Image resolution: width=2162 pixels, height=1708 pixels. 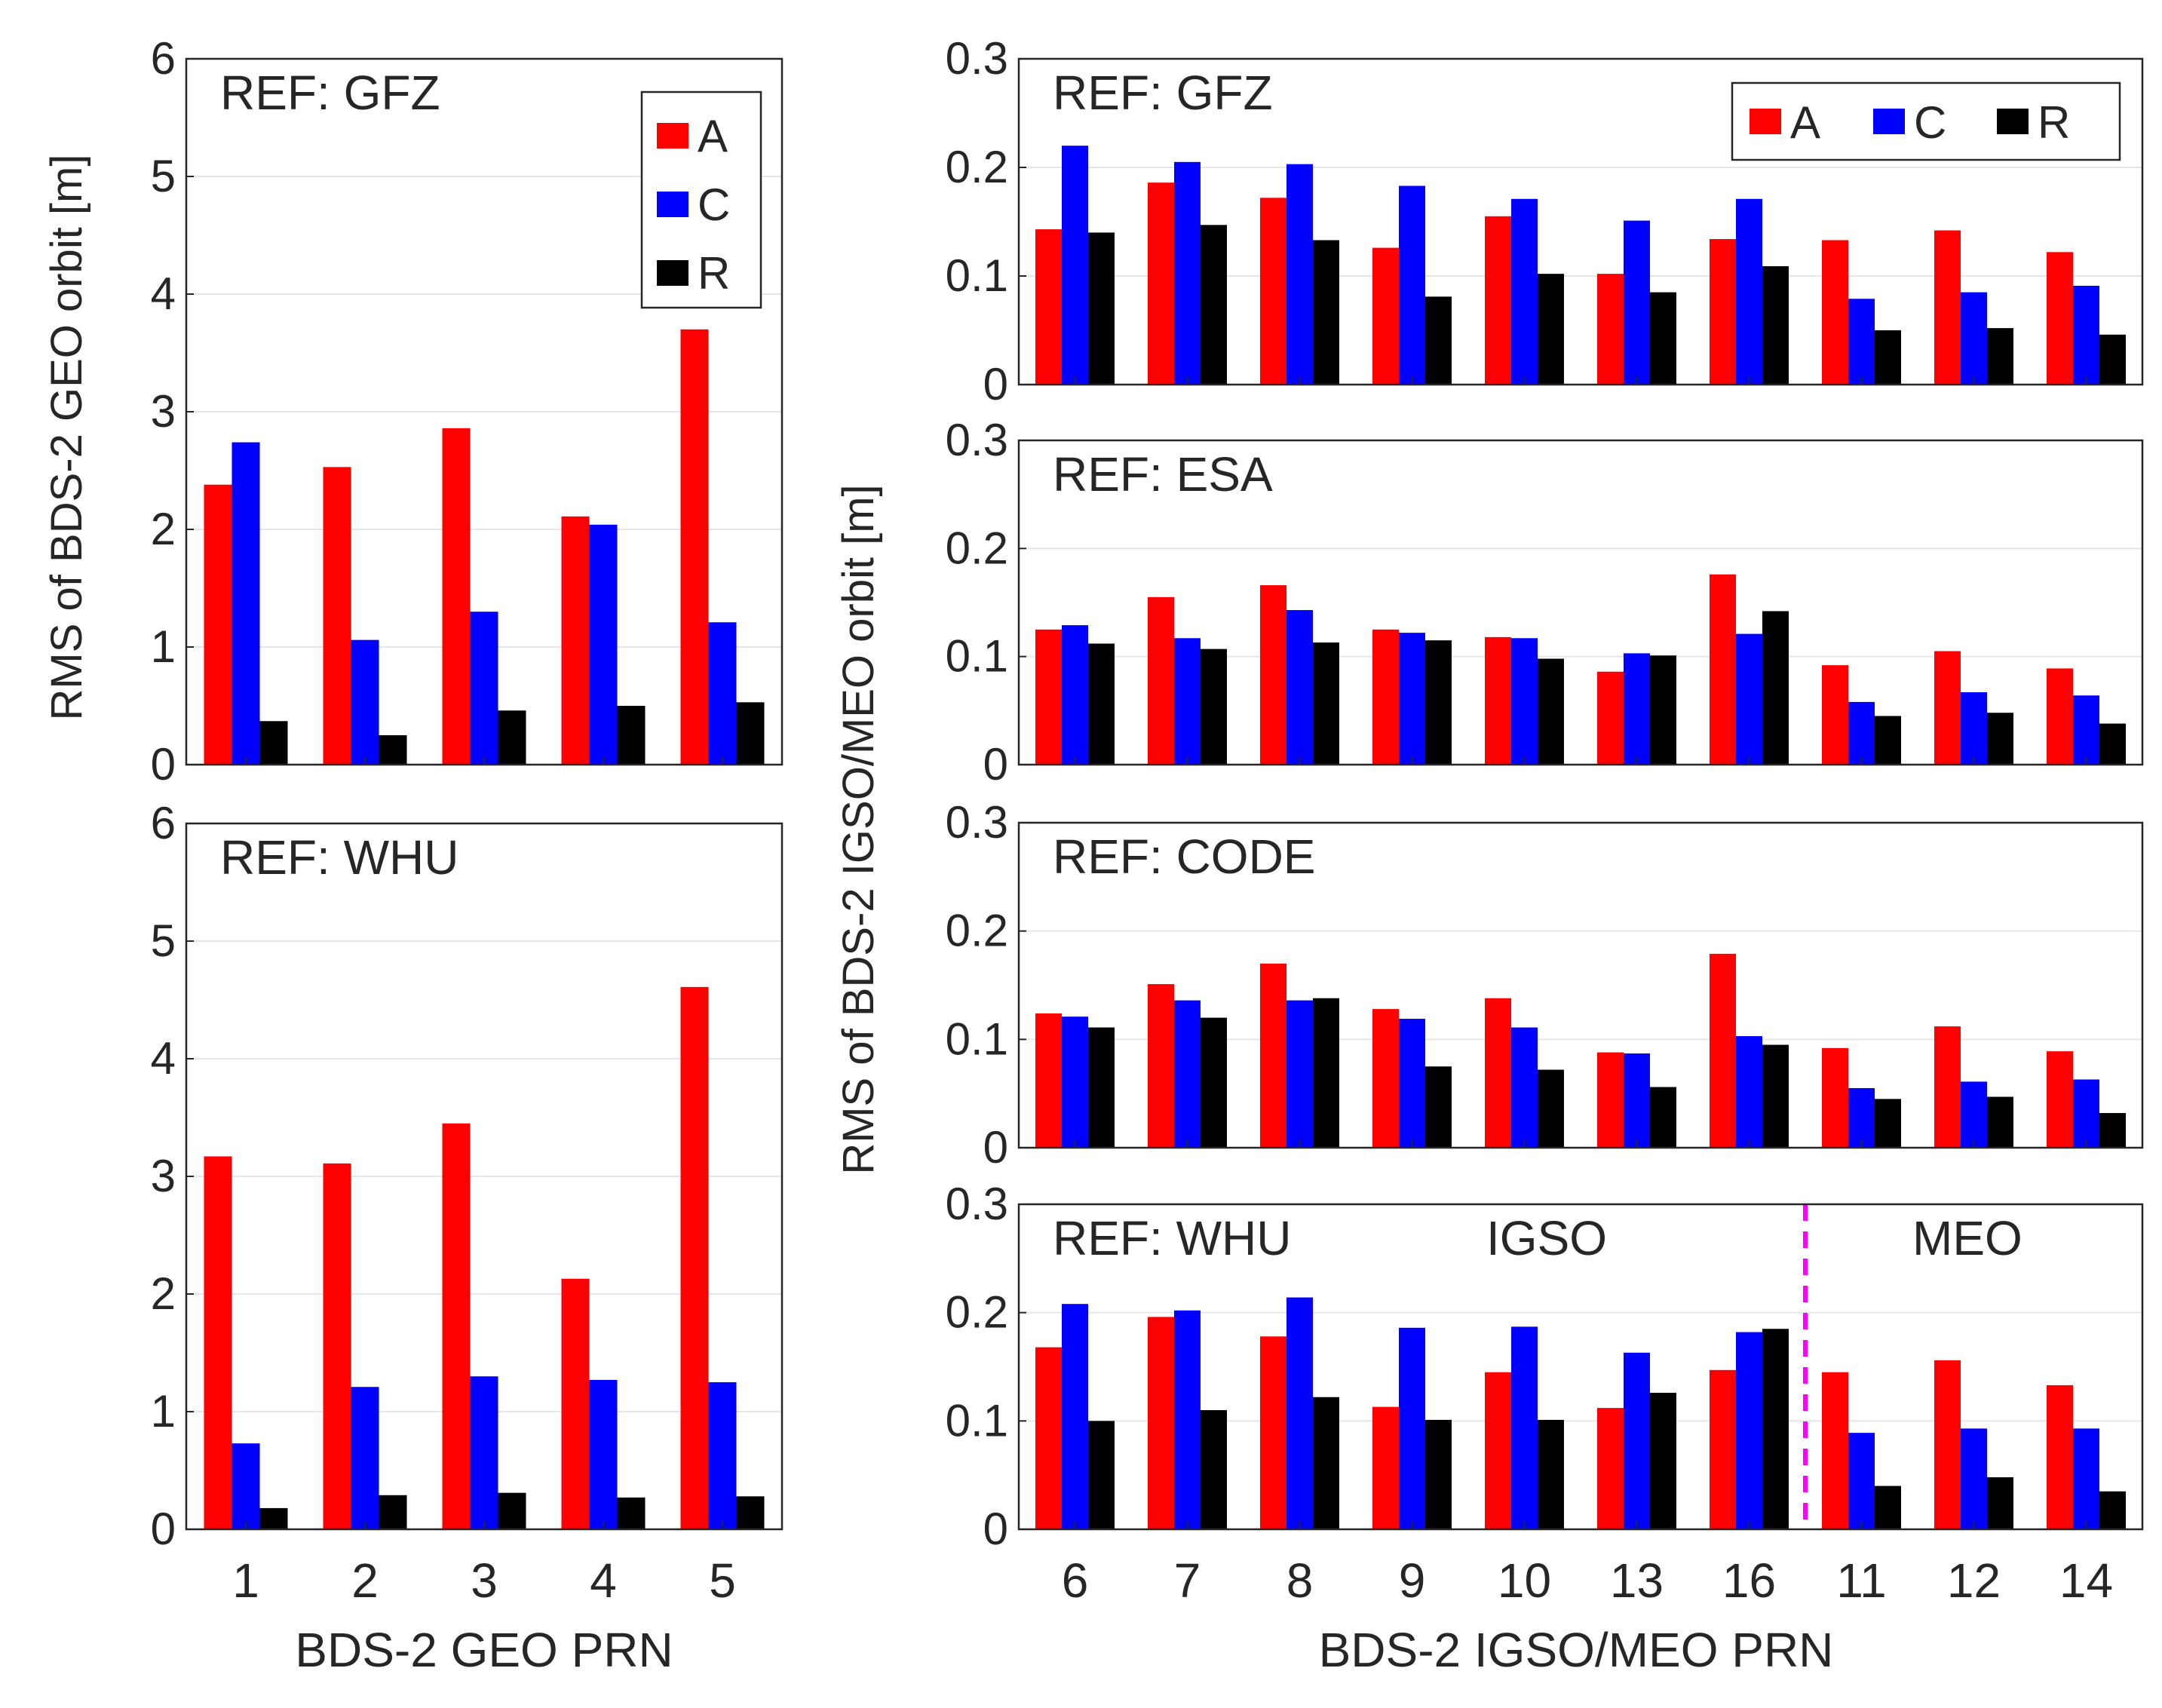 What do you see at coordinates (163, 940) in the screenshot?
I see `y-tick-label: 5` at bounding box center [163, 940].